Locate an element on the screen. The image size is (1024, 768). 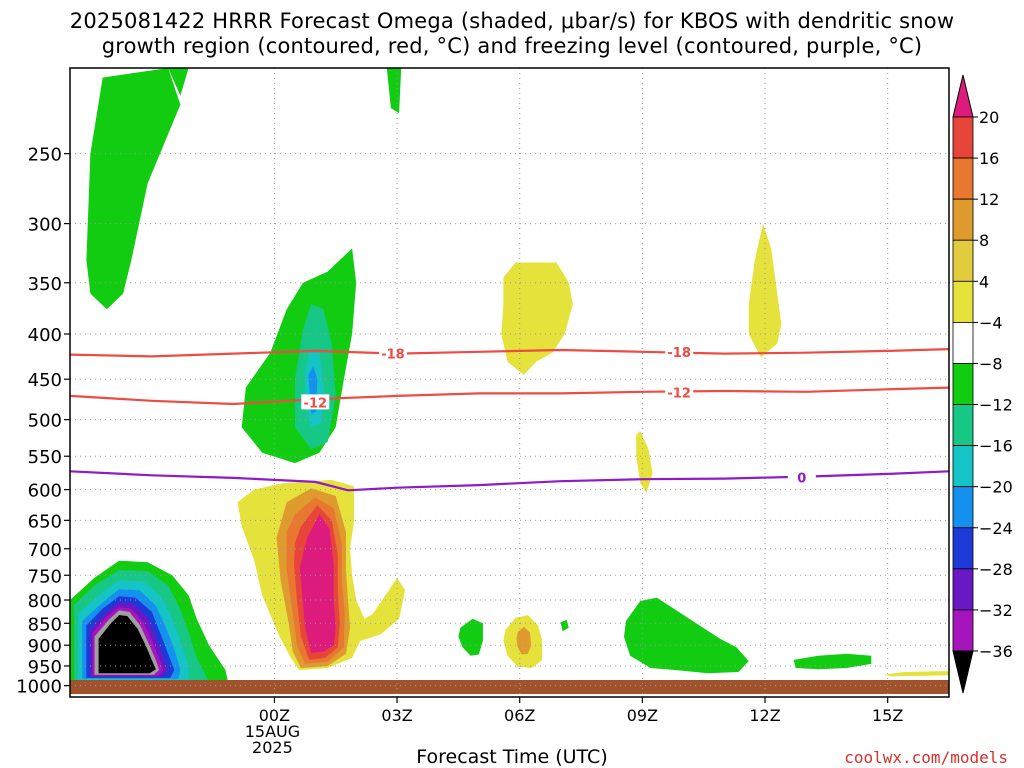
colorbar-label: −28 is located at coordinates (996, 569).